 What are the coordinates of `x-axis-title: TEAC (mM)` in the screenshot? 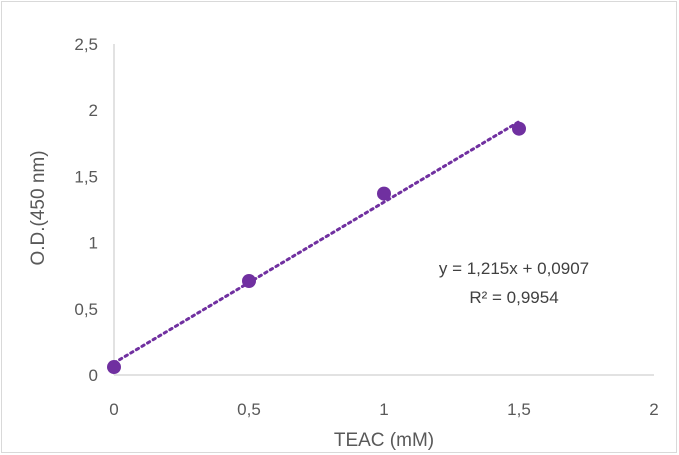 It's located at (384, 440).